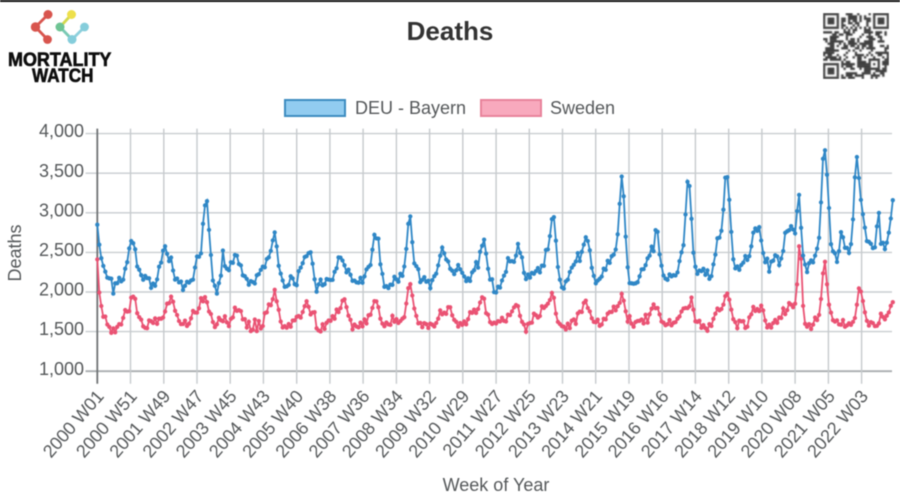  What do you see at coordinates (15, 252) in the screenshot?
I see `svg-text: Deaths` at bounding box center [15, 252].